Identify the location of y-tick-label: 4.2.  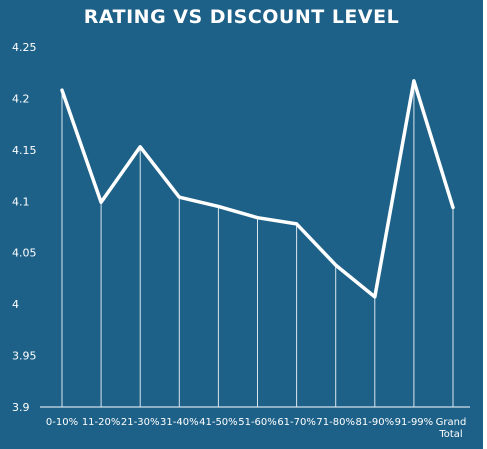
(21, 98).